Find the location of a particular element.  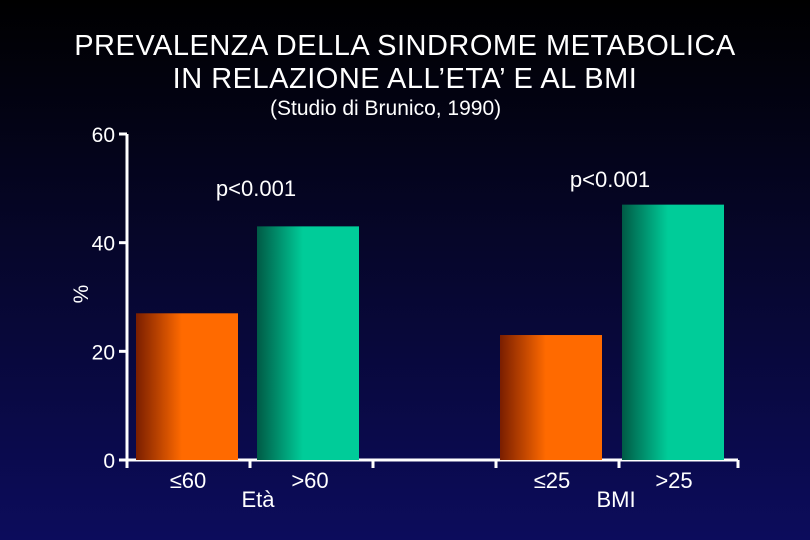

y-tick-label: 40 is located at coordinates (103, 244).